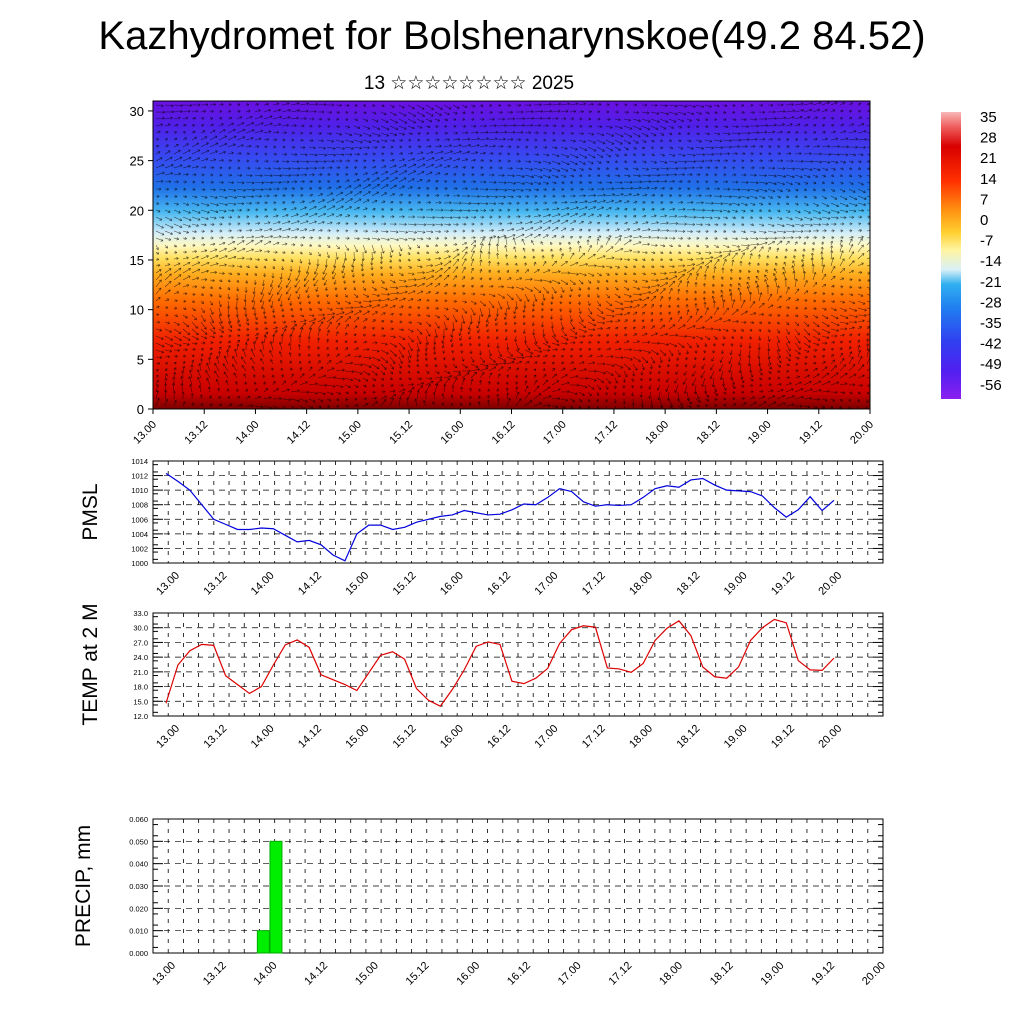 The height and width of the screenshot is (1024, 1024). I want to click on y-axis-title: TEMP at 2 M, so click(90, 664).